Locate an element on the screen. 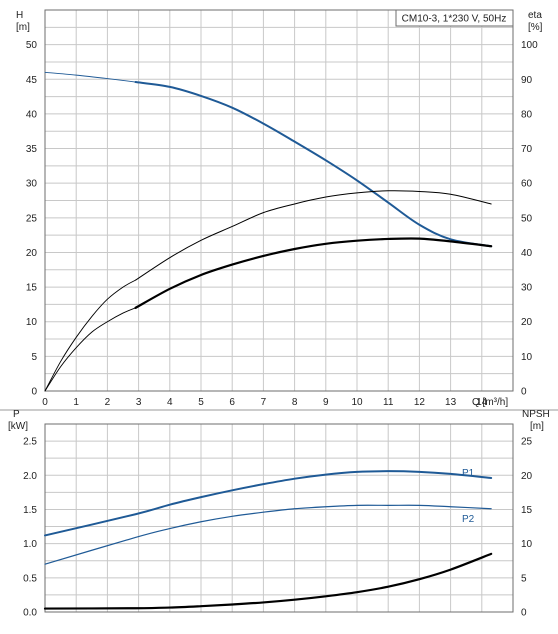 The width and height of the screenshot is (558, 634). bottom-left-tick-label: 2.5 is located at coordinates (30, 442).